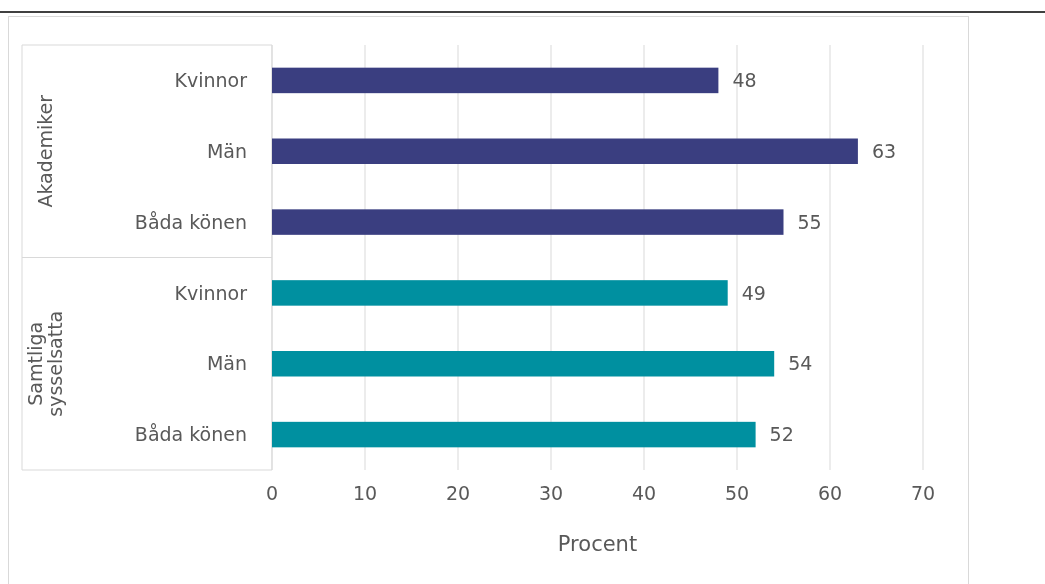 The image size is (1045, 584). Describe the element at coordinates (272, 493) in the screenshot. I see `x-tick-label: 0` at that location.